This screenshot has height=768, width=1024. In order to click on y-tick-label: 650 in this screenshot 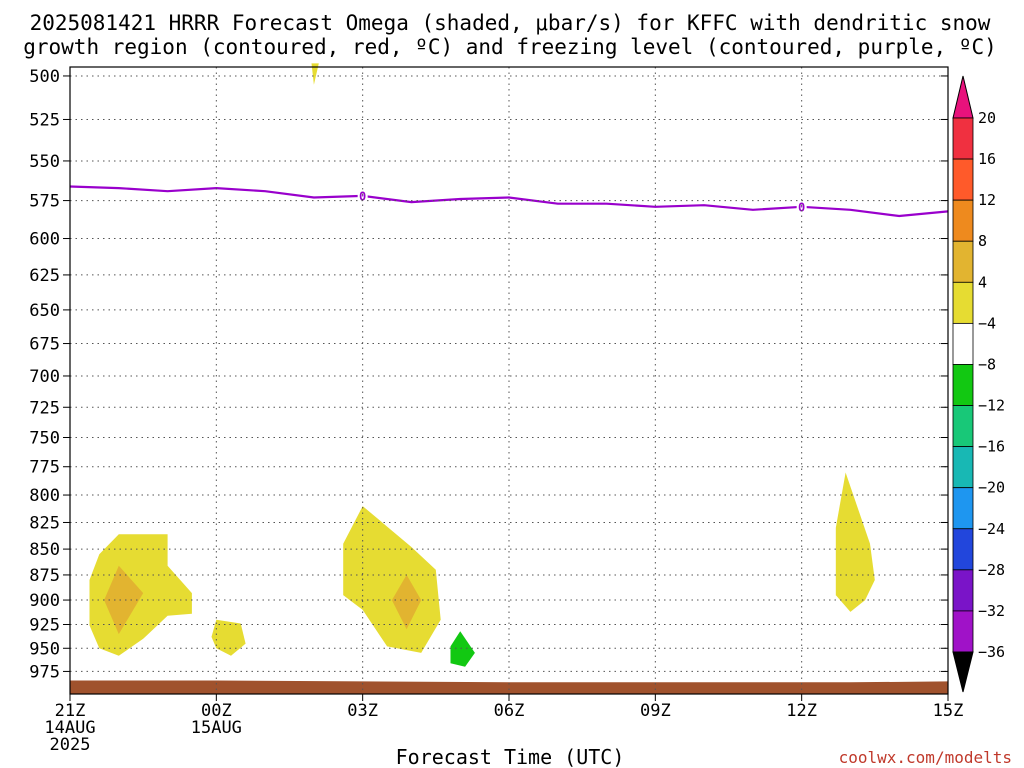, I will do `click(44, 311)`.